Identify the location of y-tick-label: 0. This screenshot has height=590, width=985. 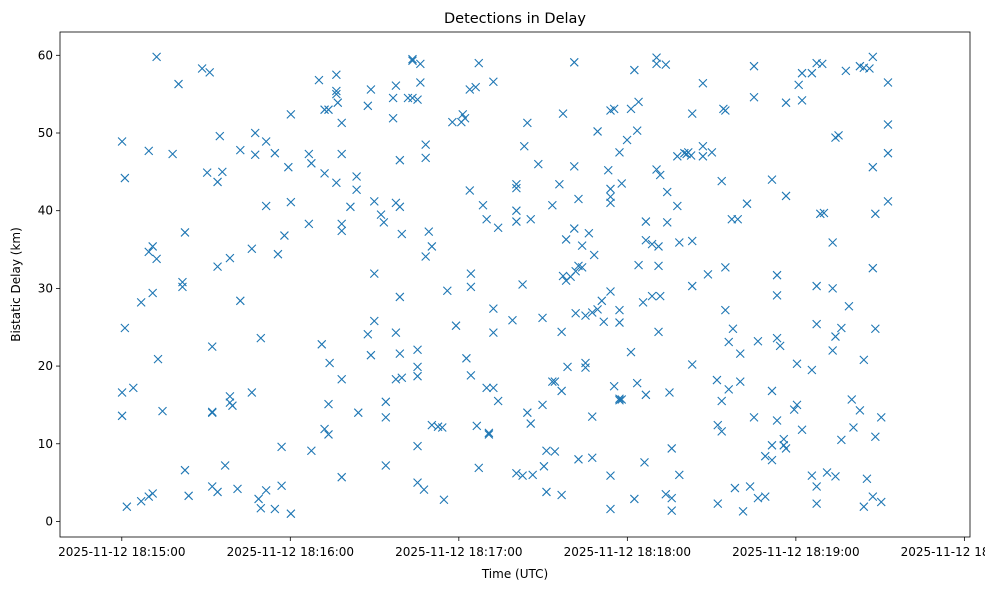
(49, 521).